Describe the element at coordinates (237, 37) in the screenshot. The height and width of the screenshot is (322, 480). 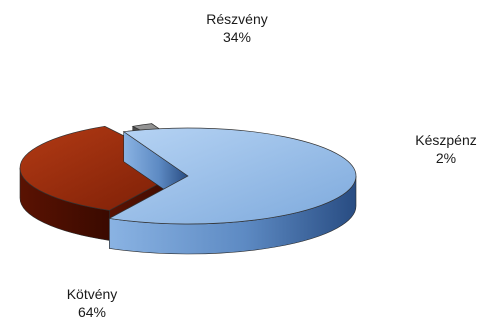
I see `slice-label-0-value: 34%` at that location.